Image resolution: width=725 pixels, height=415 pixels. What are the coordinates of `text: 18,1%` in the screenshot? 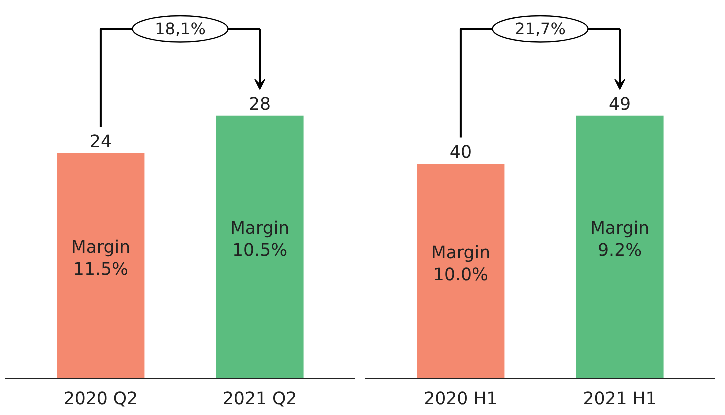 It's located at (180, 29).